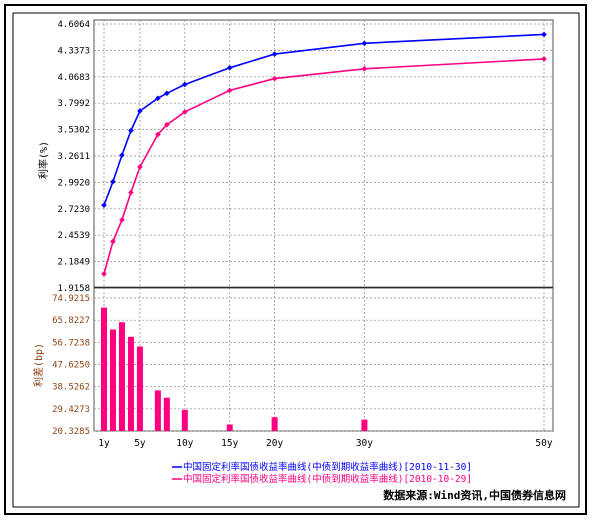 The width and height of the screenshot is (593, 523). I want to click on bottom-y-tick-label: 47.6250, so click(71, 366).